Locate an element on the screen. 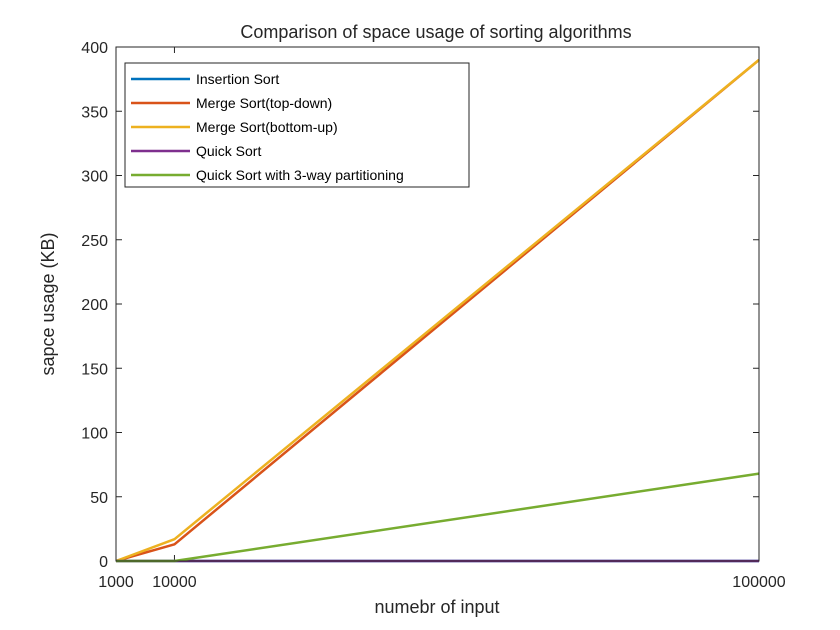 The height and width of the screenshot is (630, 840). y-tick-label: 200 is located at coordinates (94, 305).